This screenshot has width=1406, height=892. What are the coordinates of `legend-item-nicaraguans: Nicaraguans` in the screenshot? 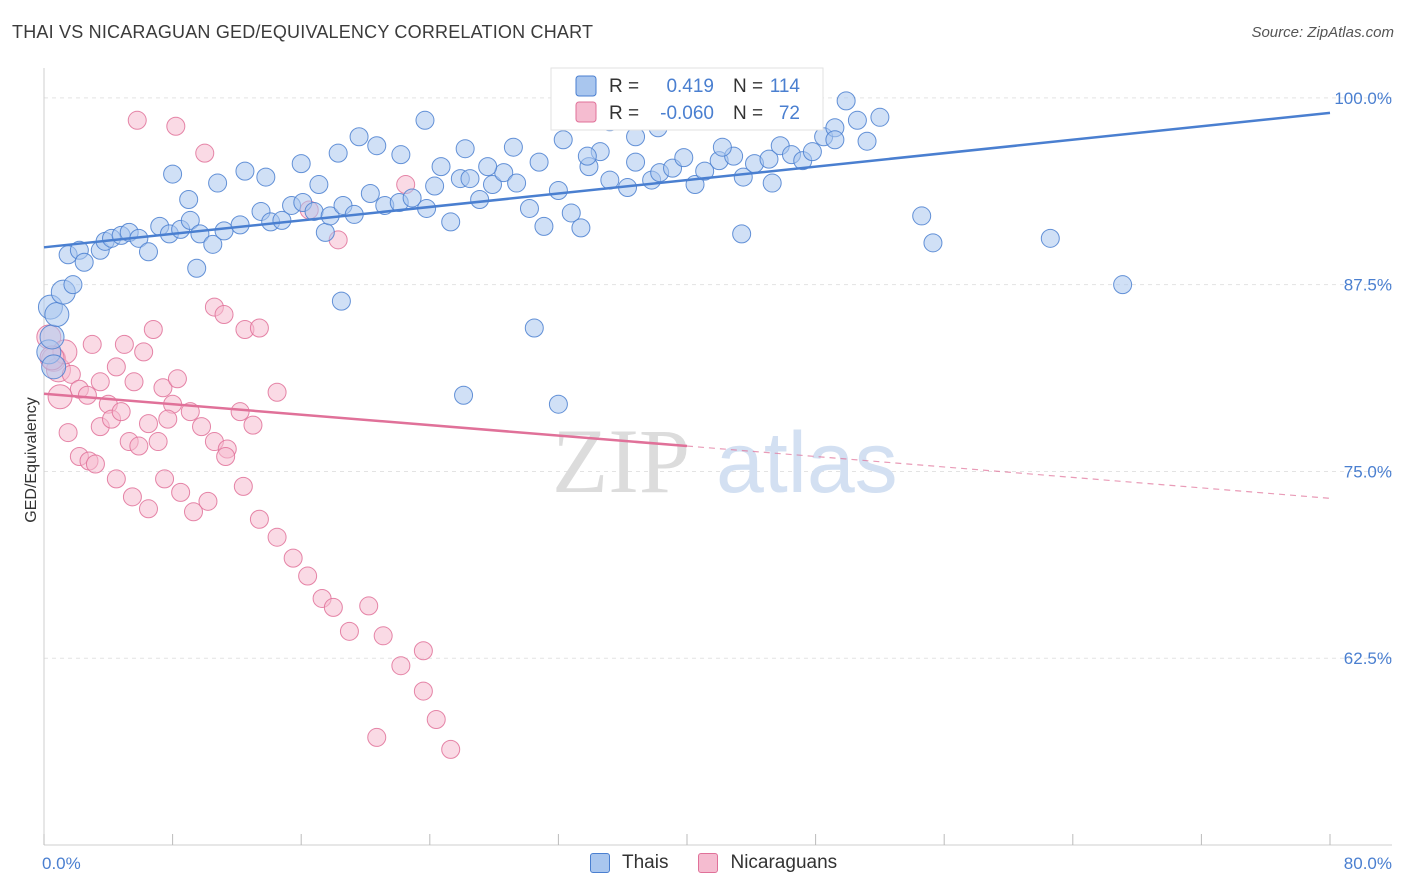 It's located at (767, 863).